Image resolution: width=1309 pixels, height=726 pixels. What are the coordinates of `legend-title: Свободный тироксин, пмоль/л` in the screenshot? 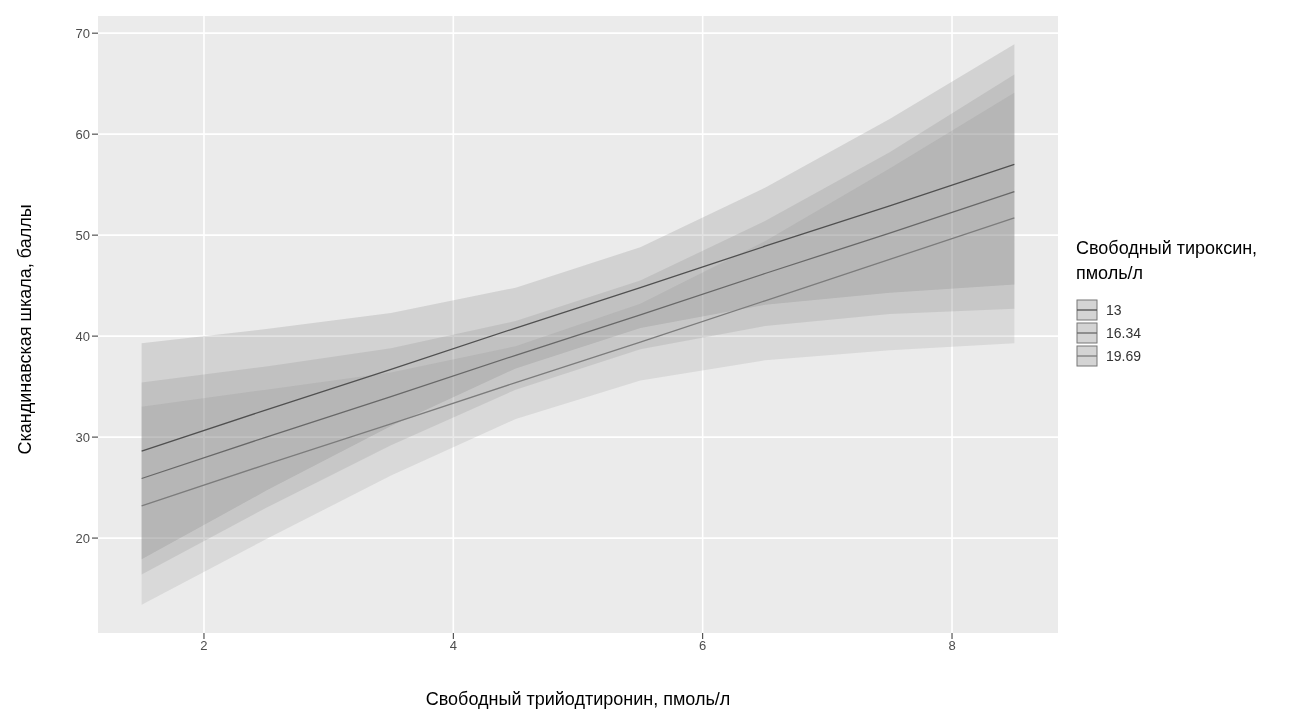 It's located at (1167, 261).